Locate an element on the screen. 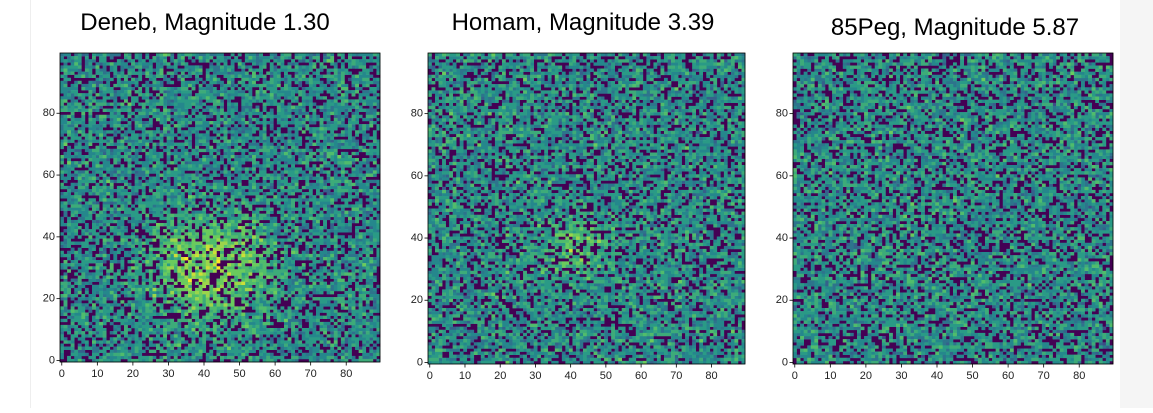 This screenshot has width=1153, height=413. chart-title: 85Peg, Magnitude 5.87 is located at coordinates (955, 27).